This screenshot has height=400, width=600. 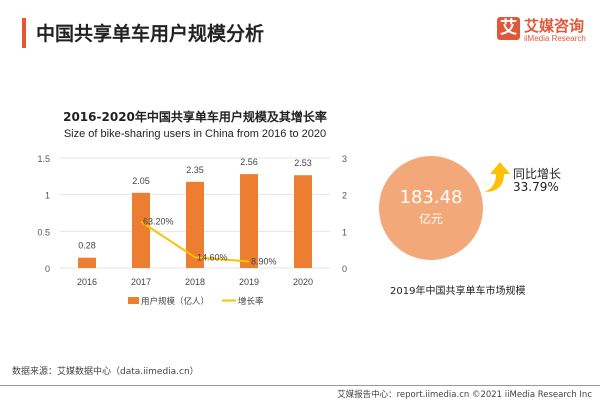 I want to click on right-axis-tick: 0, so click(x=344, y=269).